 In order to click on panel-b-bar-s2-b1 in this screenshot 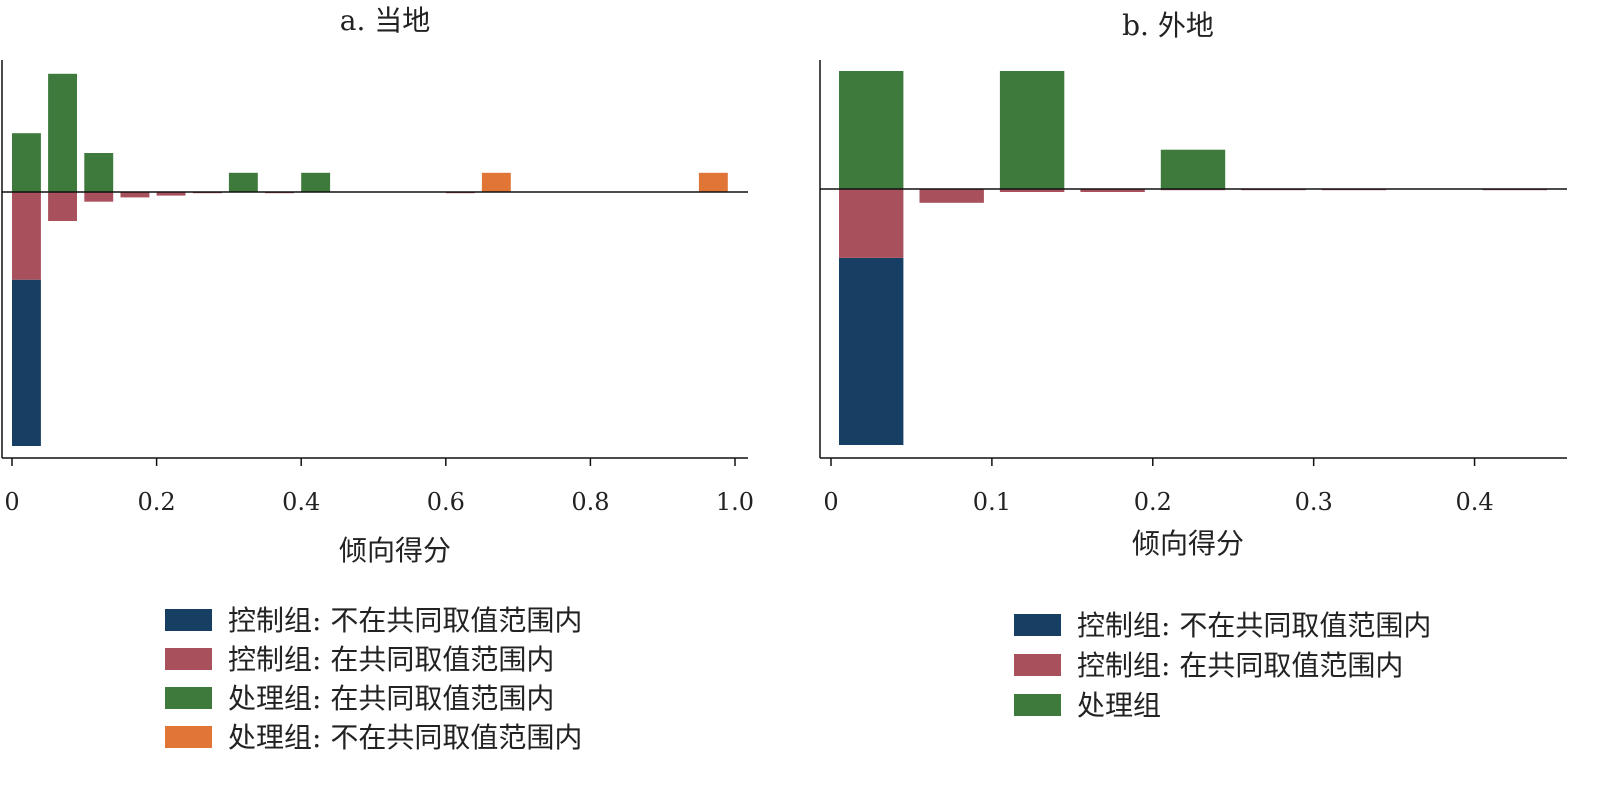, I will do `click(1032, 130)`.